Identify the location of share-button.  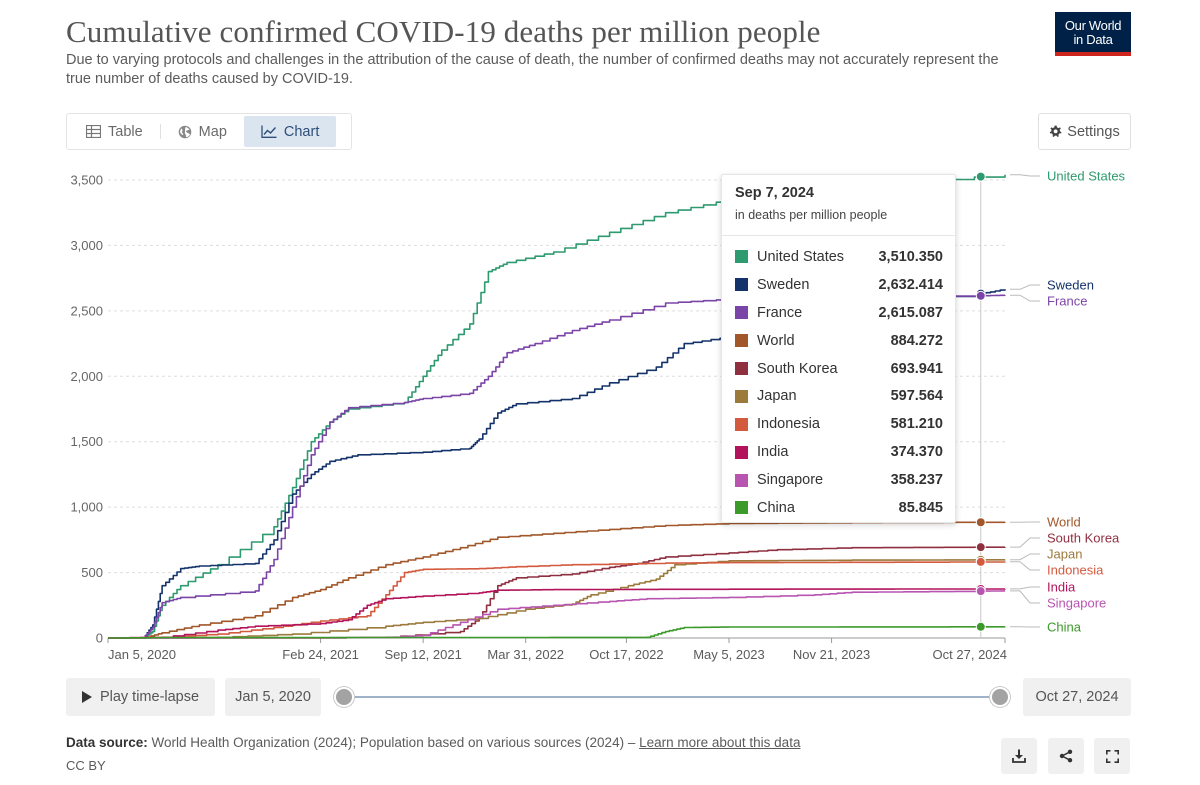
(1066, 756).